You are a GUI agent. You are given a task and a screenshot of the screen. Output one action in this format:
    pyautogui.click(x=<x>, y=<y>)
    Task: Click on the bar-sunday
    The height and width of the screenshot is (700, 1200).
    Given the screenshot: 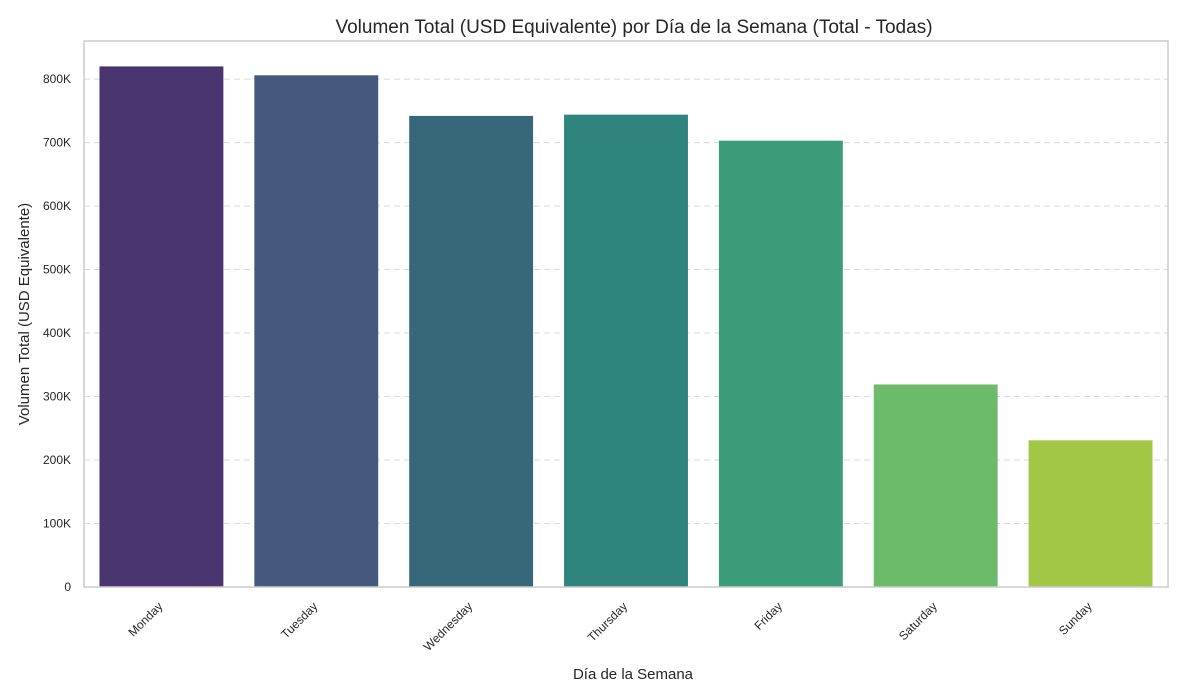 What is the action you would take?
    pyautogui.click(x=1090, y=513)
    